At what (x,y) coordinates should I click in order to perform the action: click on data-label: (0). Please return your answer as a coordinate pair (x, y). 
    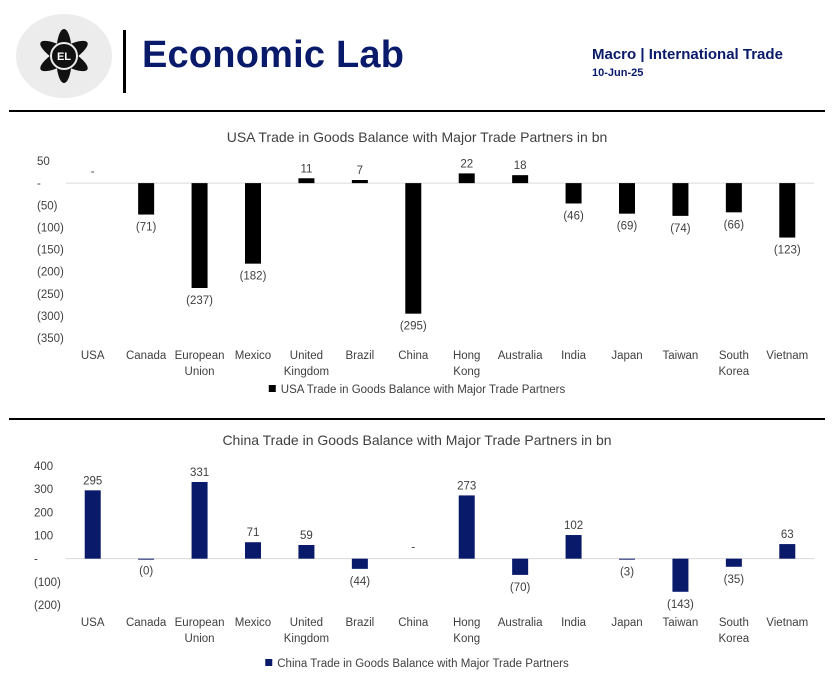
    Looking at the image, I should click on (146, 572).